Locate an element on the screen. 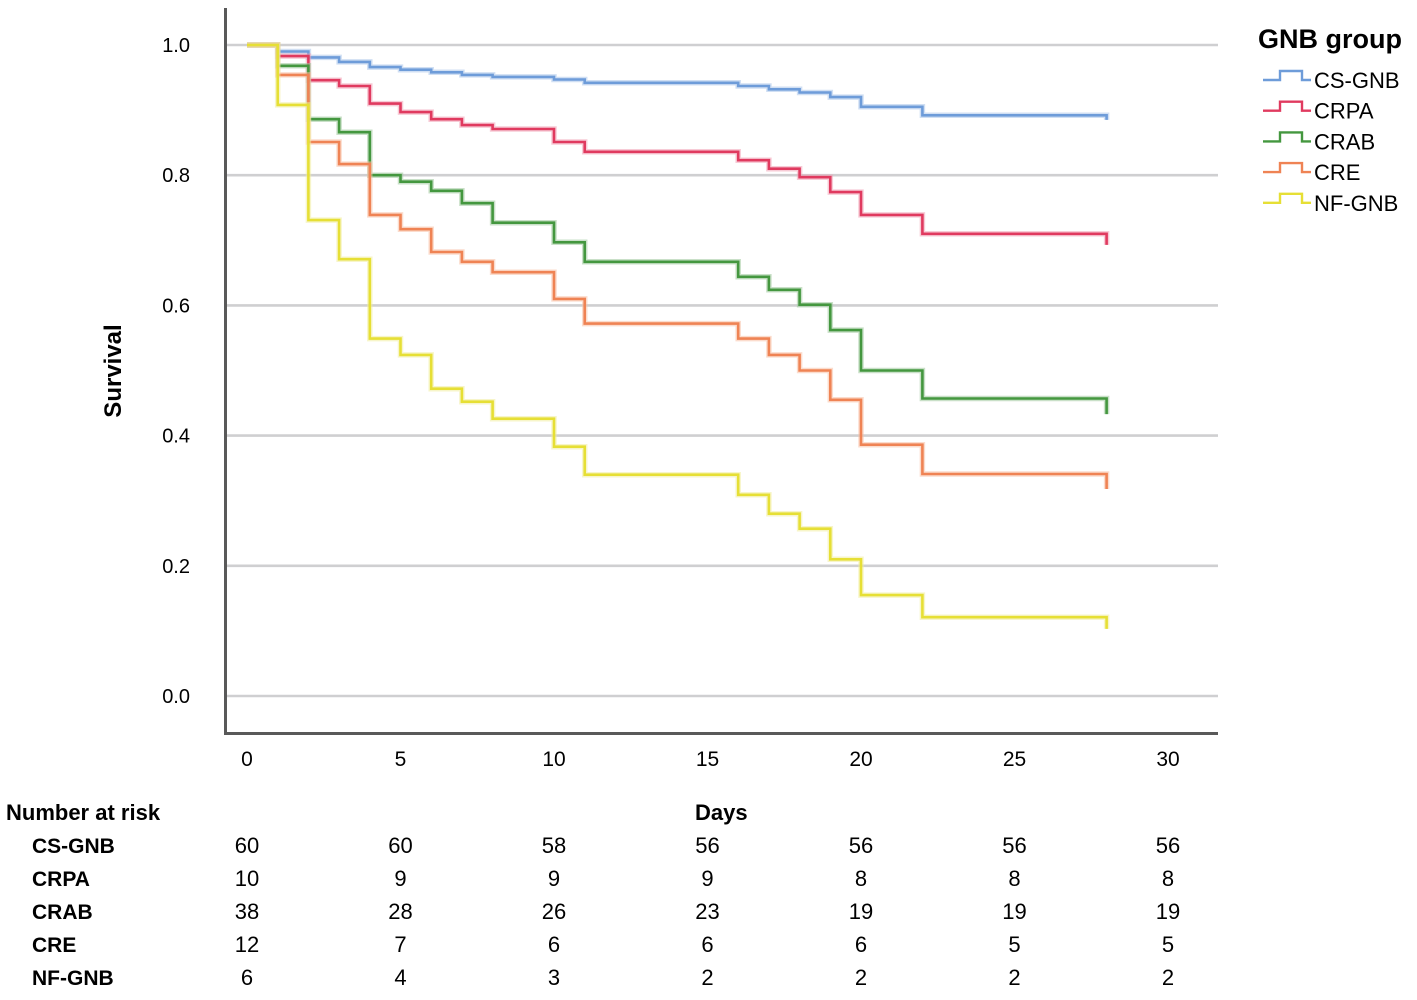 The width and height of the screenshot is (1417, 1000). legend-label-NF-GNB: NF-GNB is located at coordinates (1356, 203).